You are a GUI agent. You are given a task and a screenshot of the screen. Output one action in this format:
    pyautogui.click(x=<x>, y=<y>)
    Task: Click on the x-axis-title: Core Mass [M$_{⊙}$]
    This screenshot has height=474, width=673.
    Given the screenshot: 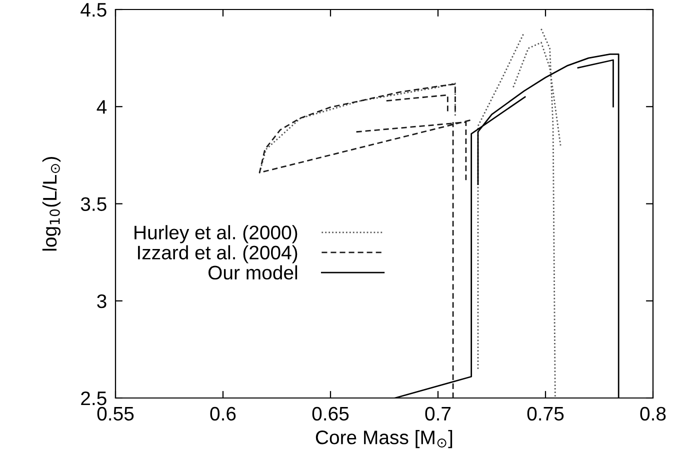 What is the action you would take?
    pyautogui.click(x=384, y=439)
    